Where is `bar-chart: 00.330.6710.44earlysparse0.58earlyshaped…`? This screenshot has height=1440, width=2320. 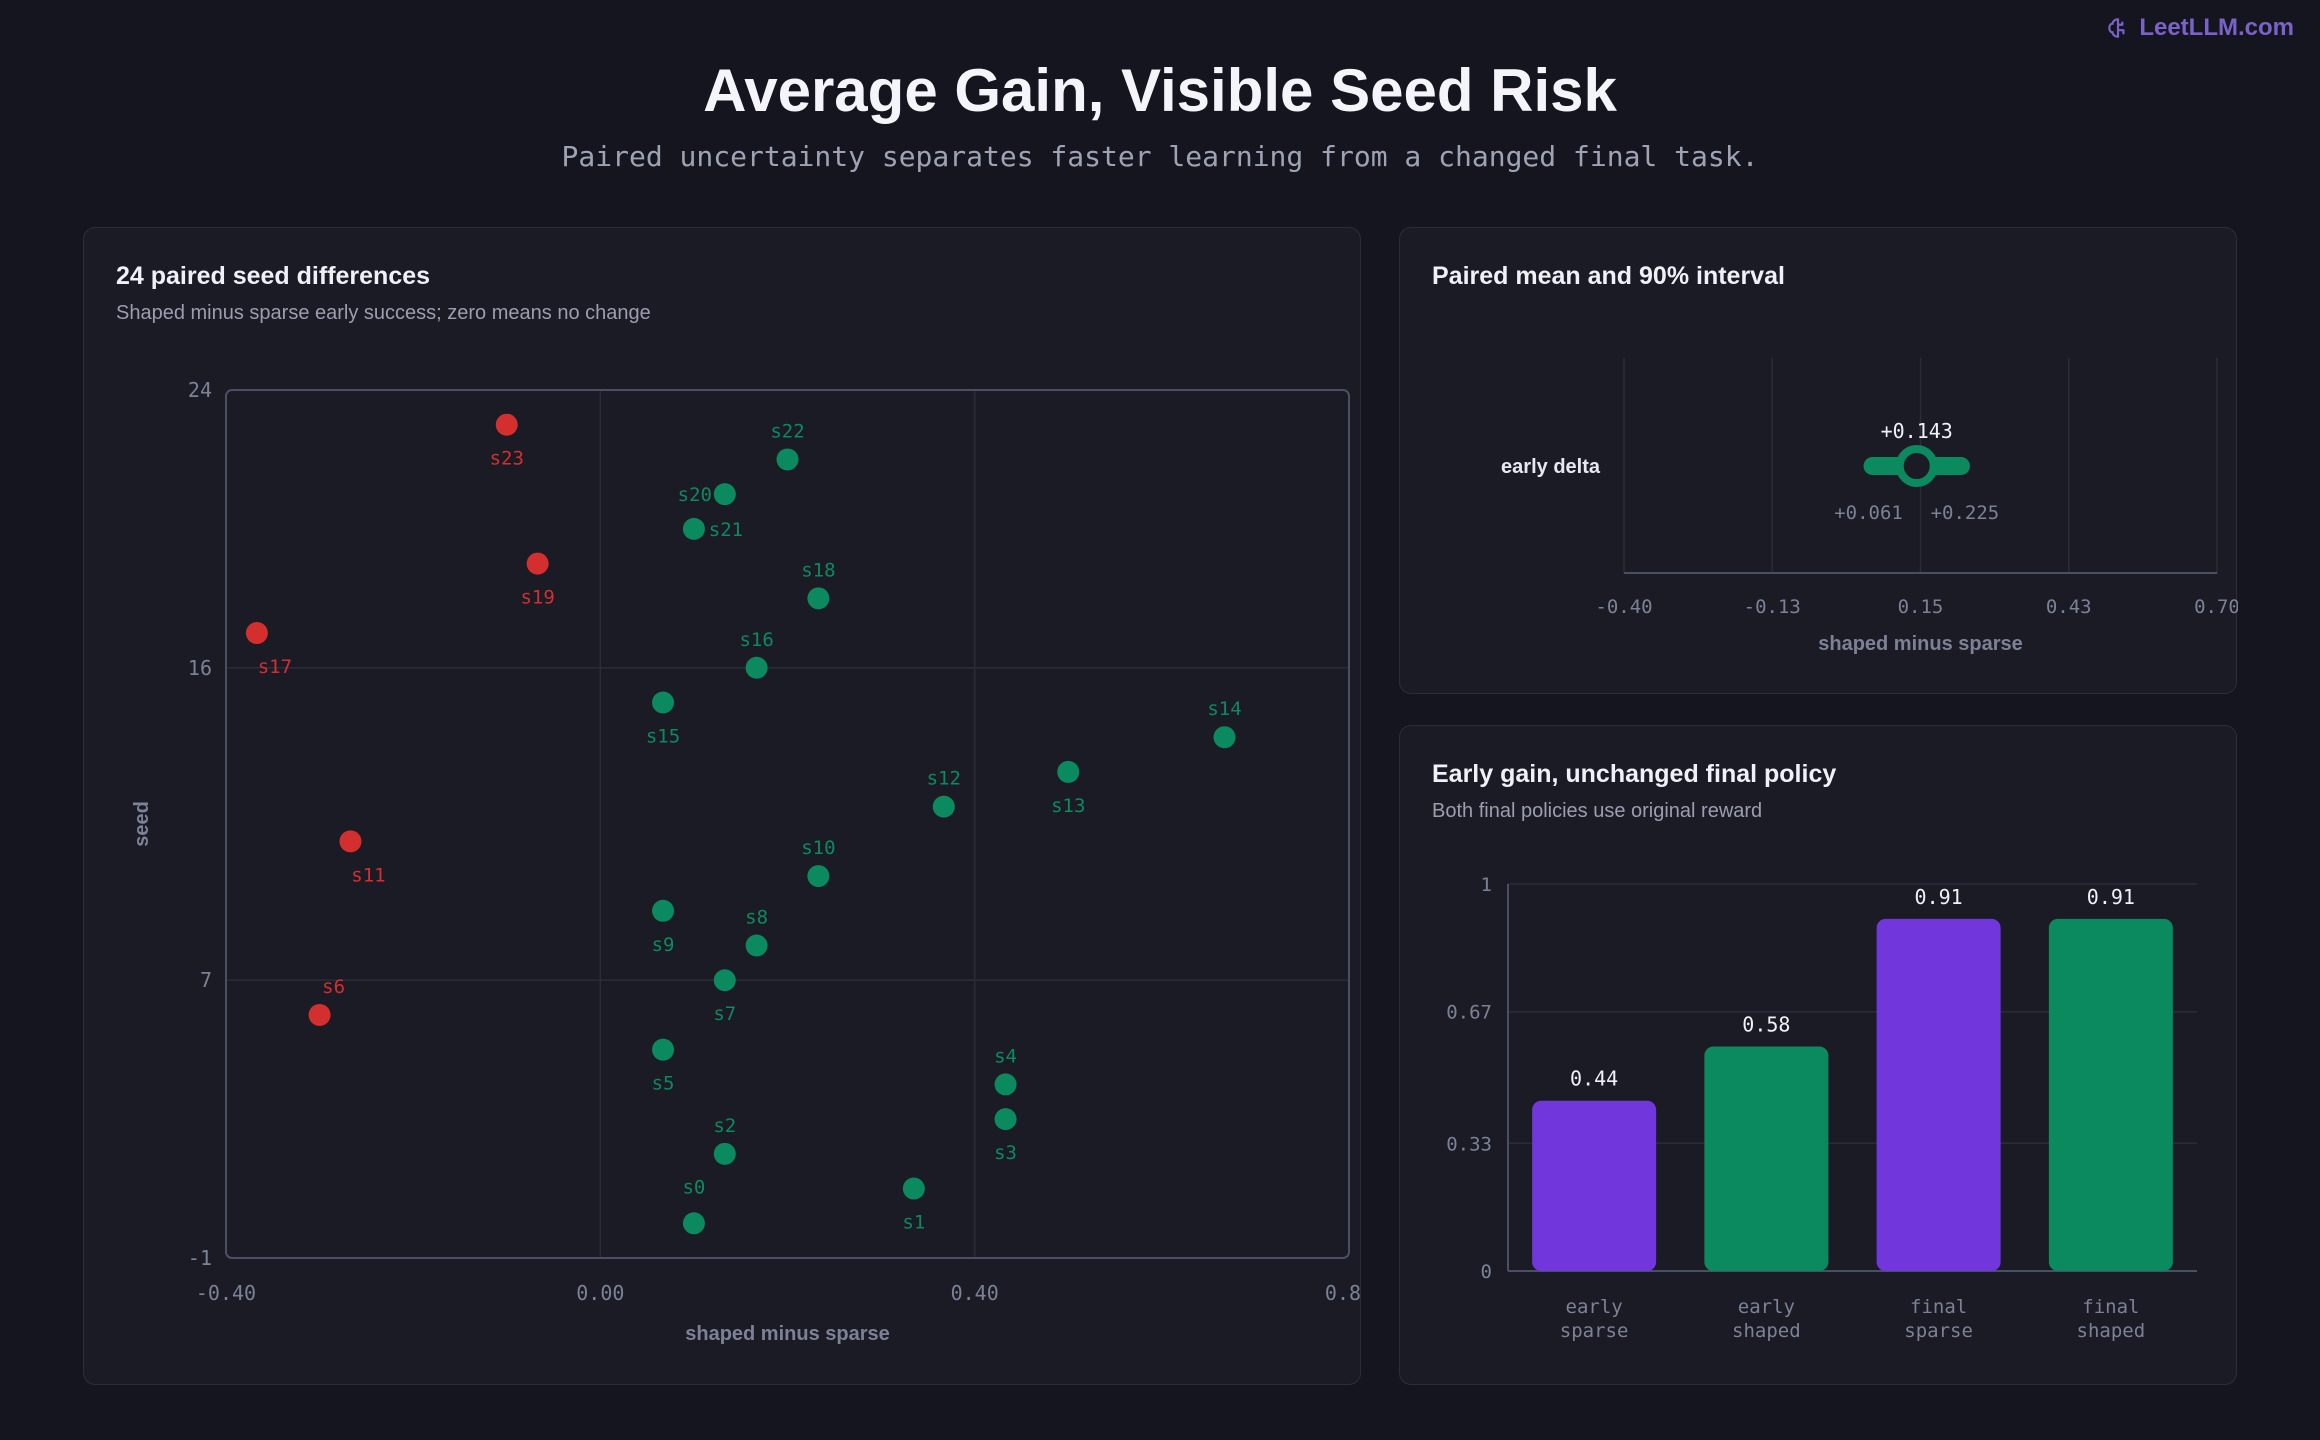 bar-chart: 00.330.6710.44earlysparse0.58earlyshaped… is located at coordinates (1821, 1108).